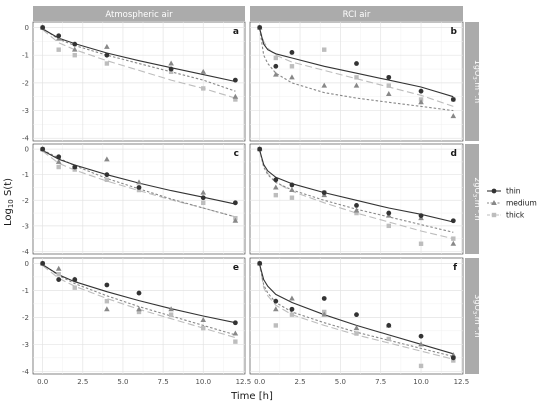 This screenshot has height=404, width=550. What do you see at coordinates (474, 78) in the screenshot?
I see `row-strip-sub: 3` at bounding box center [474, 78].